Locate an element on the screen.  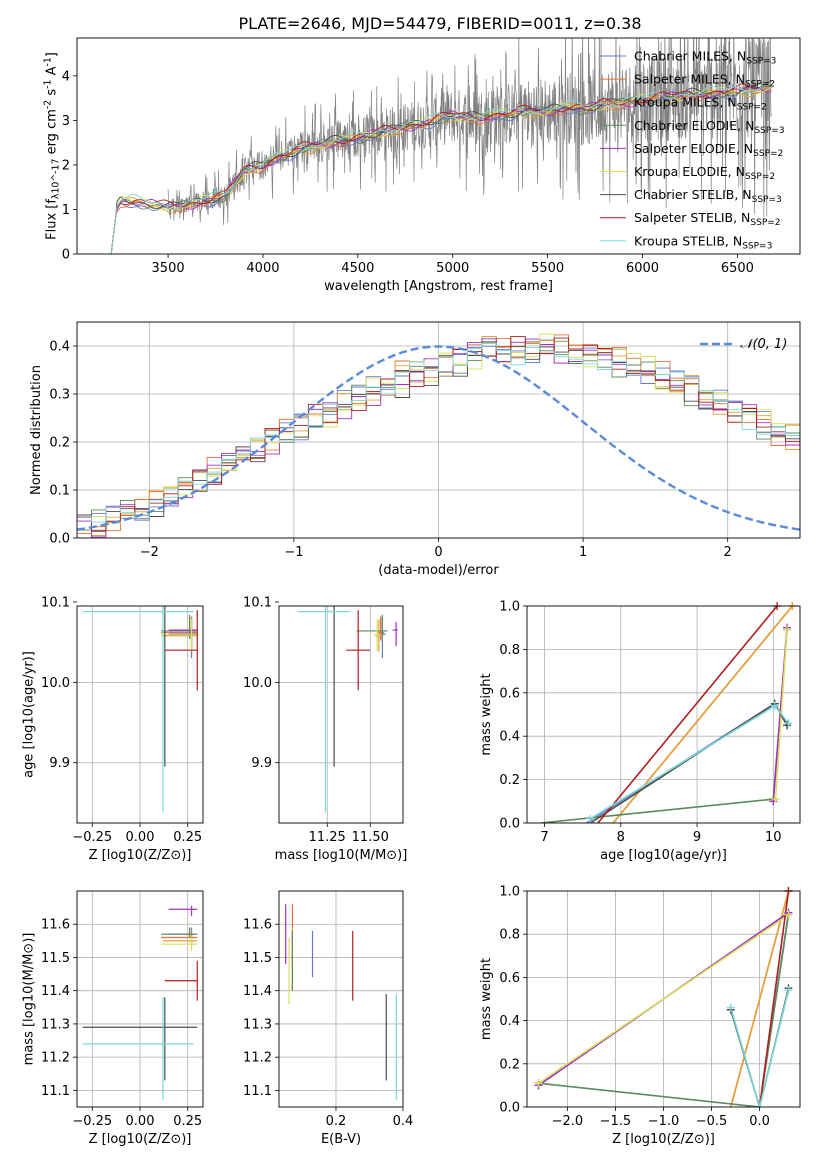
x-axis-label: (data-model)/error is located at coordinates (438, 570).